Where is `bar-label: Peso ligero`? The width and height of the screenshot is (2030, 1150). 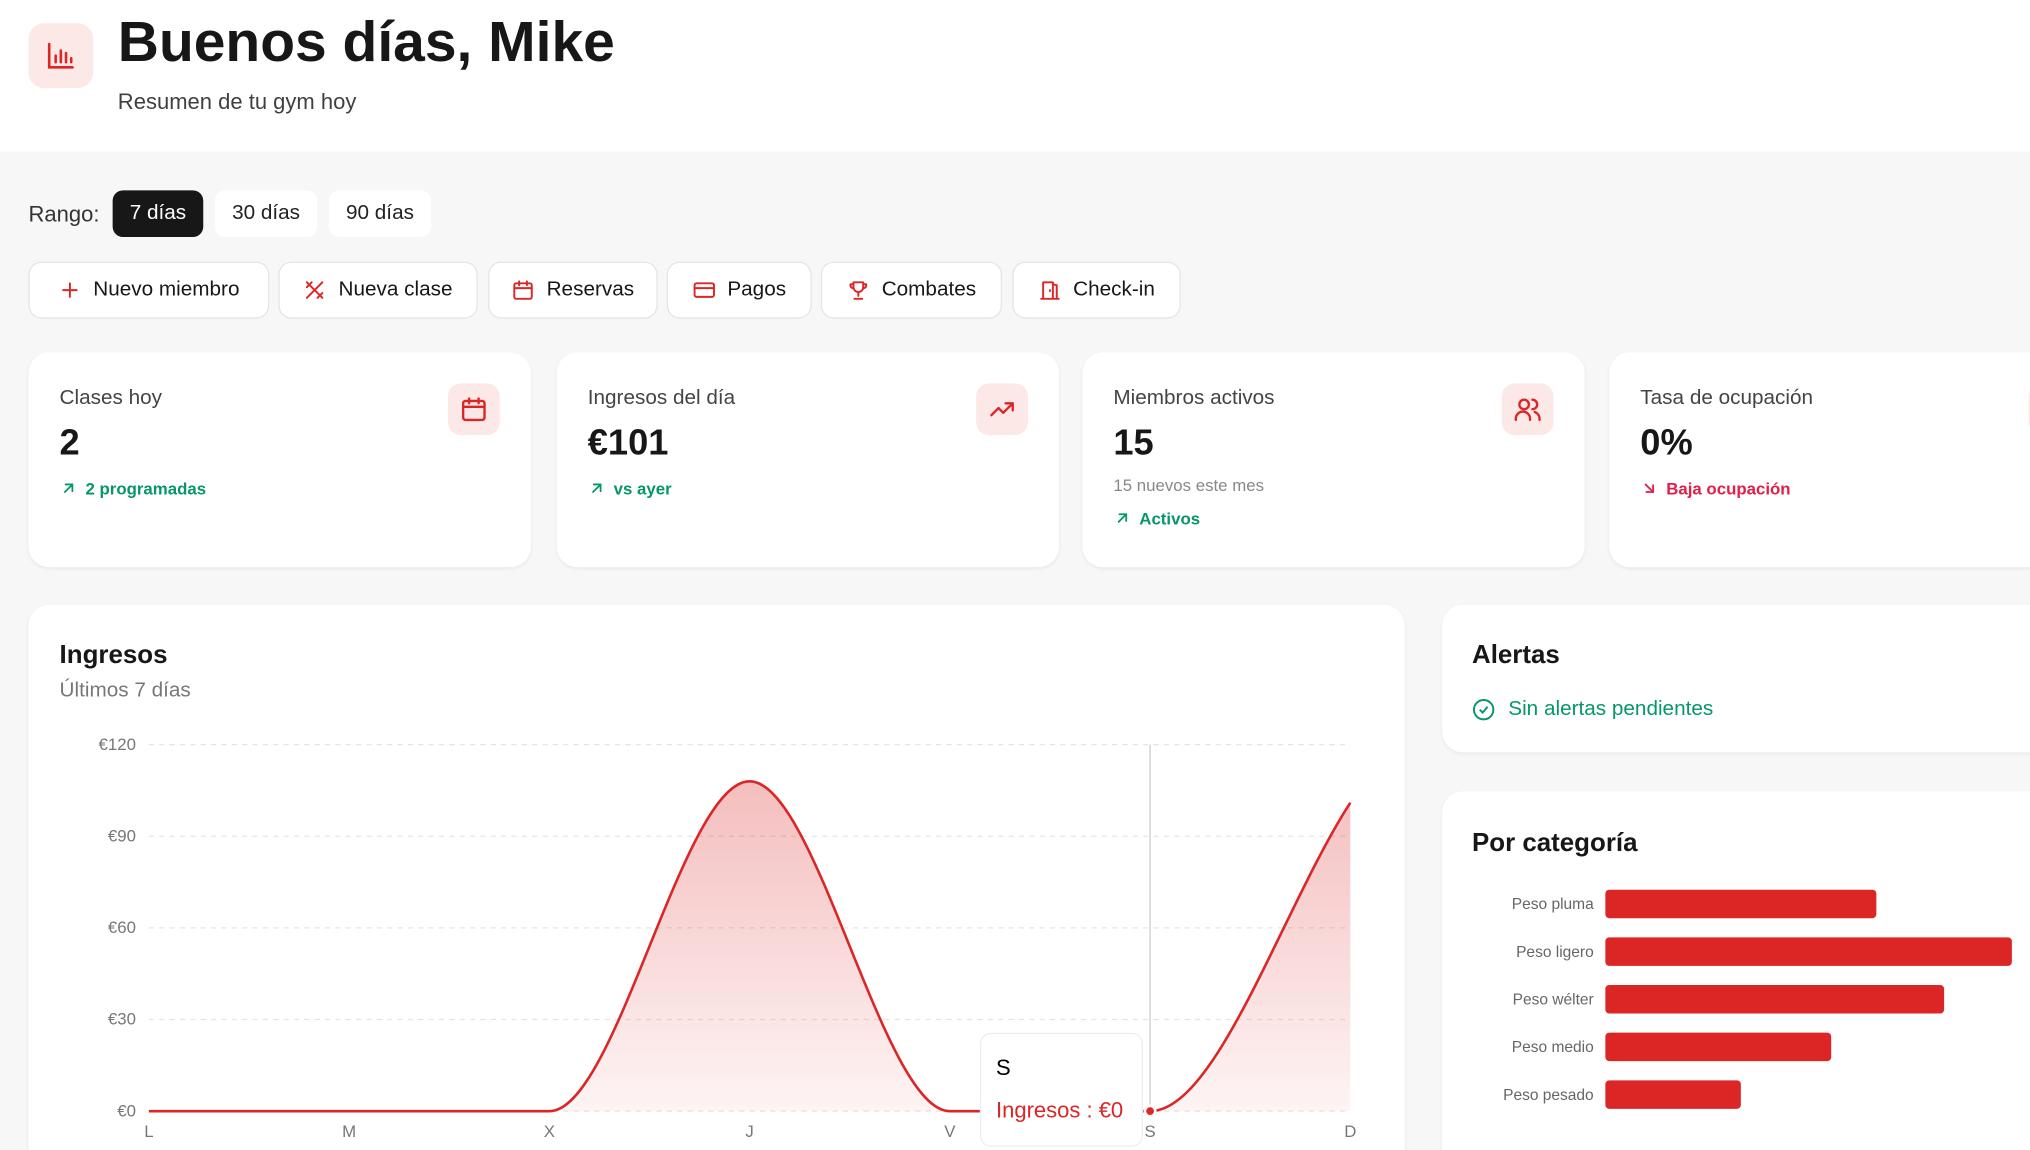 bar-label: Peso ligero is located at coordinates (1555, 952).